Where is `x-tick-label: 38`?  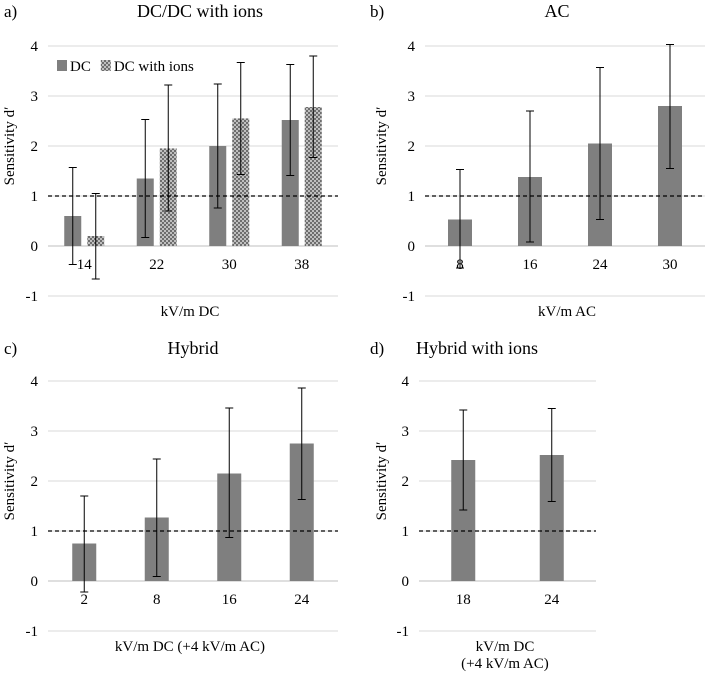
x-tick-label: 38 is located at coordinates (301, 265).